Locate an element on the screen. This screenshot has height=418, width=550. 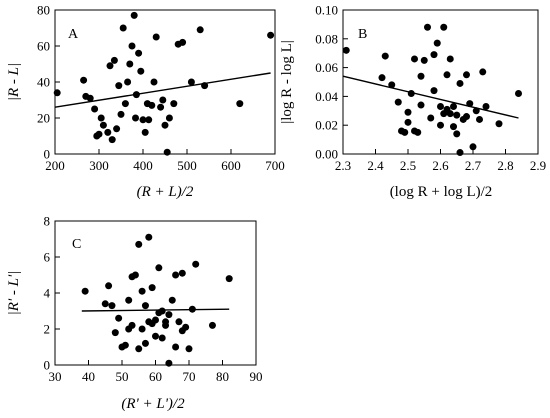
x-tick-label: 600 is located at coordinates (231, 165).